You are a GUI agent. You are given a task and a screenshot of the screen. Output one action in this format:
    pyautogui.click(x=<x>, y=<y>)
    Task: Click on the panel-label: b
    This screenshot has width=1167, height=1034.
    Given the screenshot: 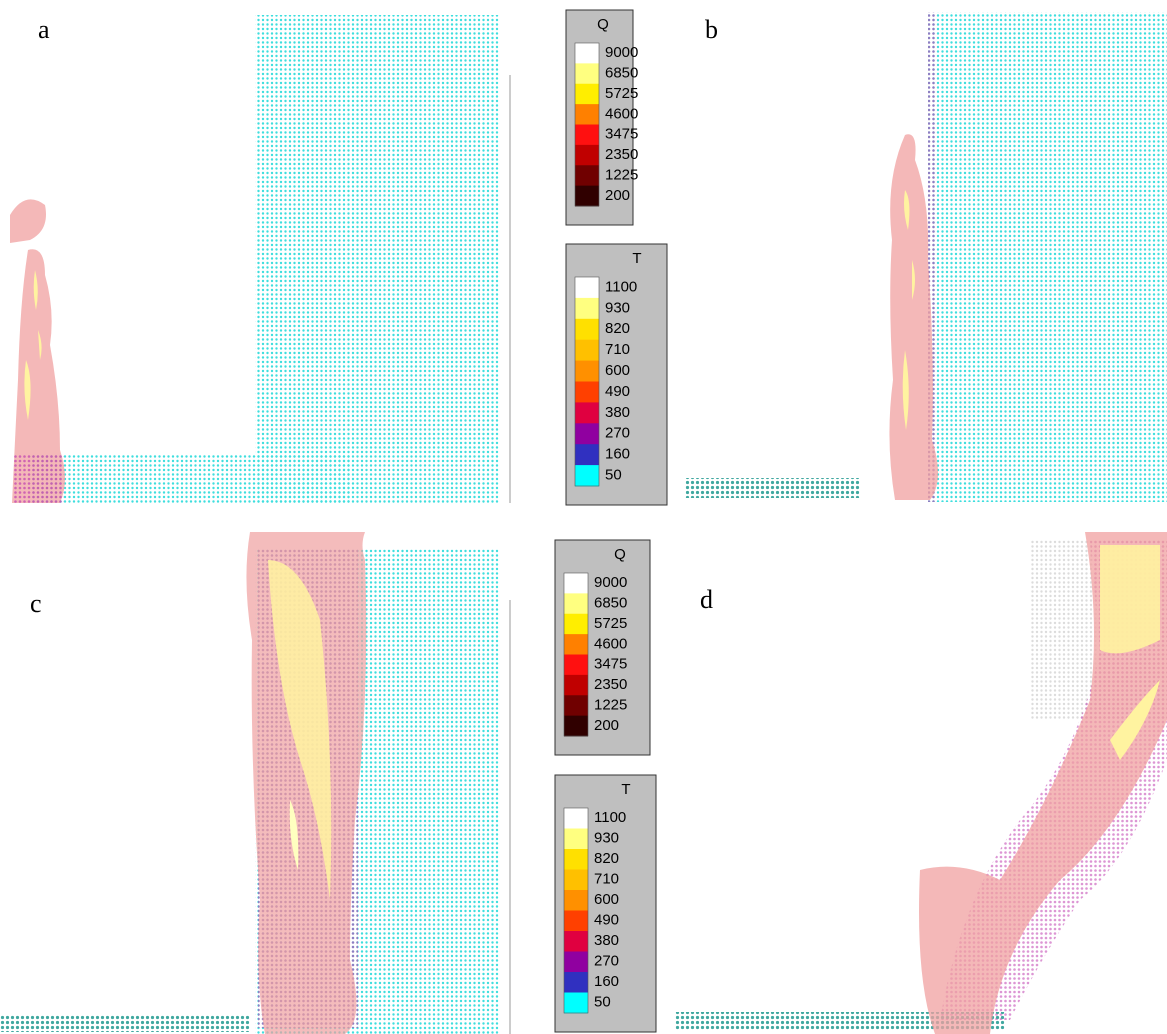 What is the action you would take?
    pyautogui.click(x=711, y=29)
    